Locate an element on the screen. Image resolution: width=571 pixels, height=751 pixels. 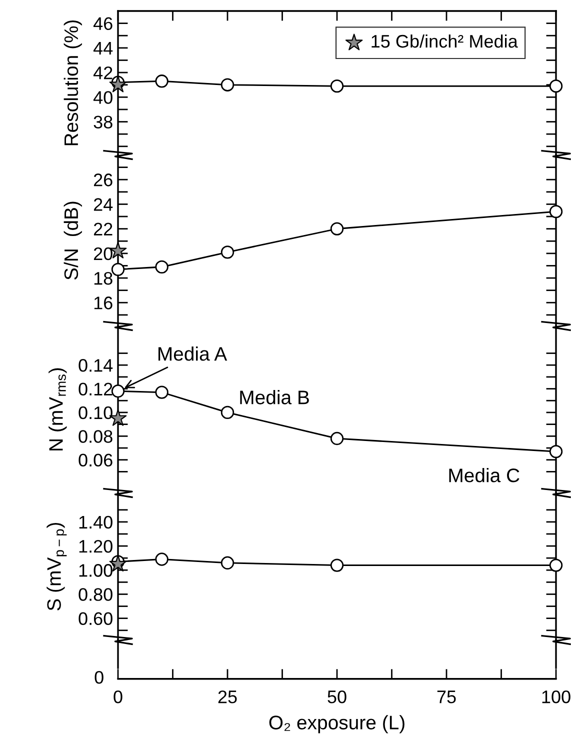
y-tick-label: 0.60 is located at coordinates (95, 619).